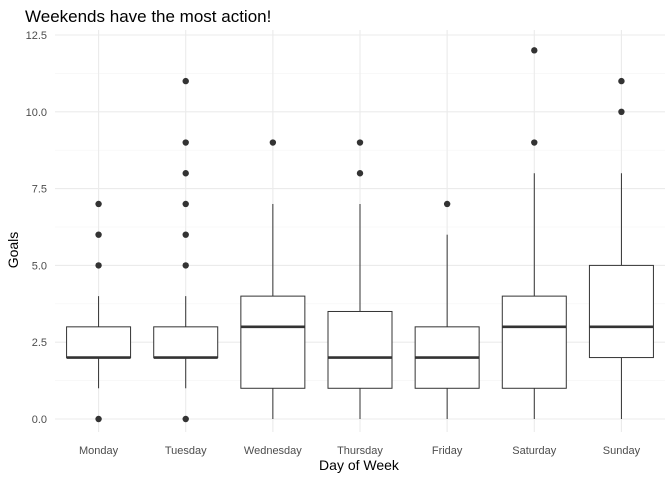 Image resolution: width=672 pixels, height=480 pixels. I want to click on x-tick-label: Monday, so click(99, 451).